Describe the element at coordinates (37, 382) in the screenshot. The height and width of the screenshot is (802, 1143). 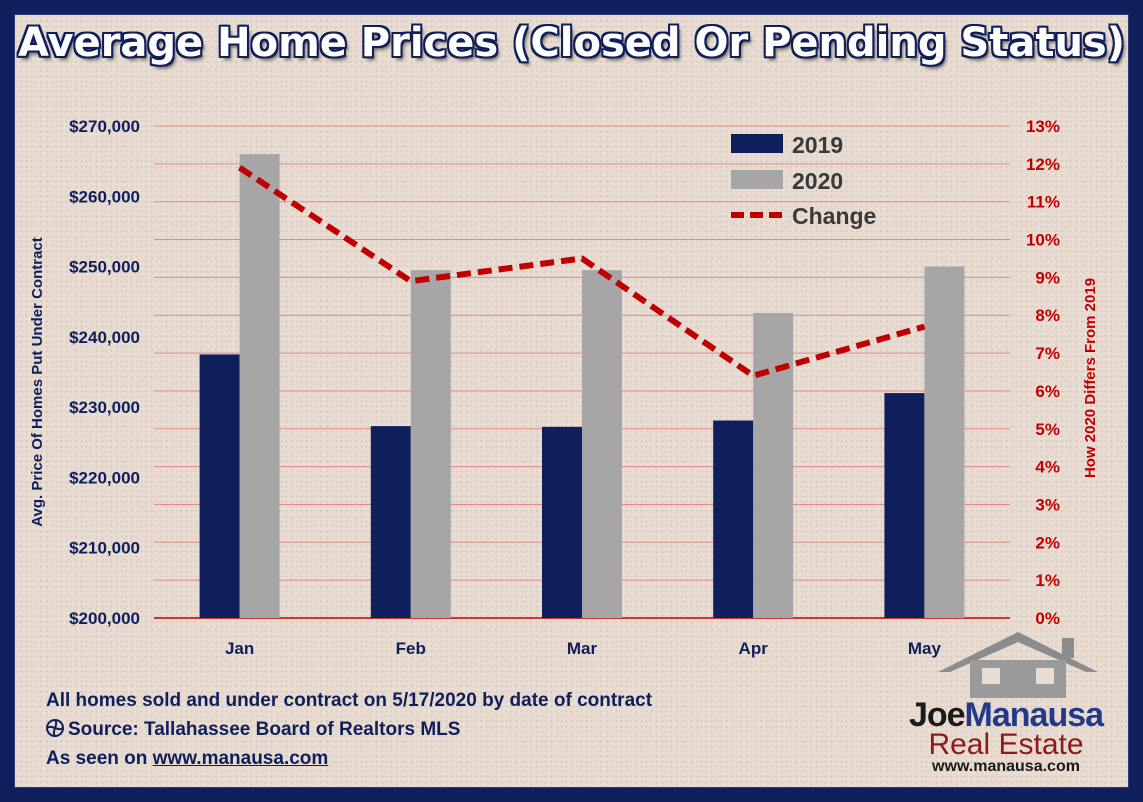
I see `y-axis-title: Avg. Price Of Homes Put Under Contract` at that location.